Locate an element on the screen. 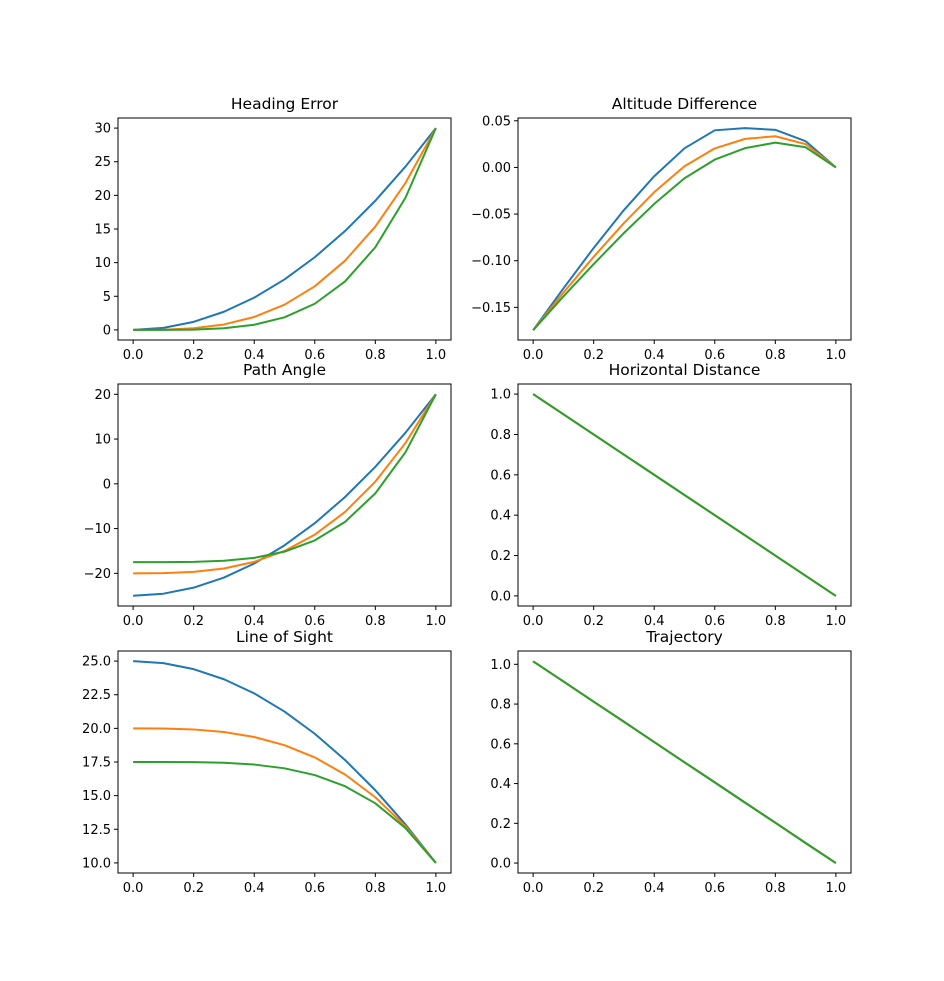 This screenshot has height=981, width=944. horizontal-distance-y-tick-label: 0.2 is located at coordinates (500, 556).